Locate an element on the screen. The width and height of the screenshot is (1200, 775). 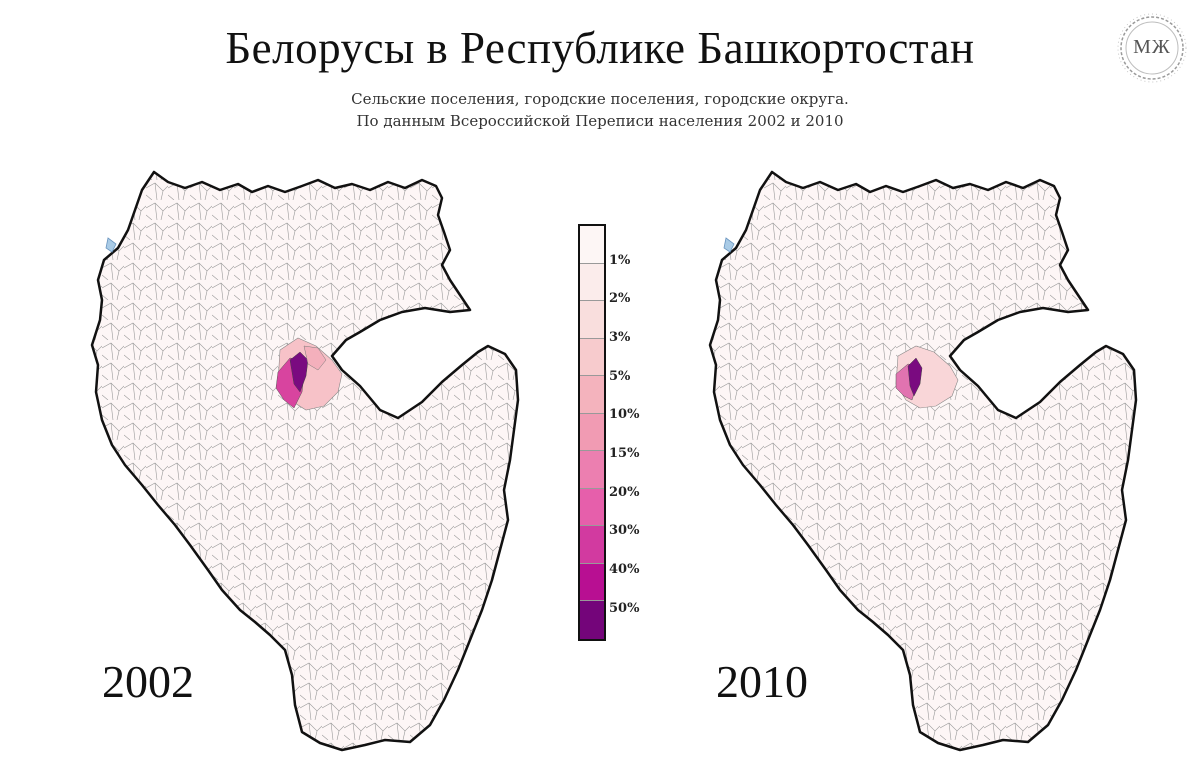
legend-label: 15% is located at coordinates (624, 453).